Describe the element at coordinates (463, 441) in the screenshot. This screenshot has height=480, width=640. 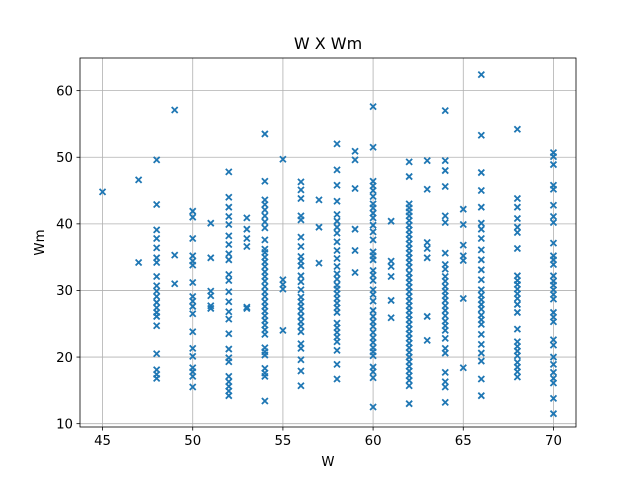
I see `x-tick-label: 65` at that location.